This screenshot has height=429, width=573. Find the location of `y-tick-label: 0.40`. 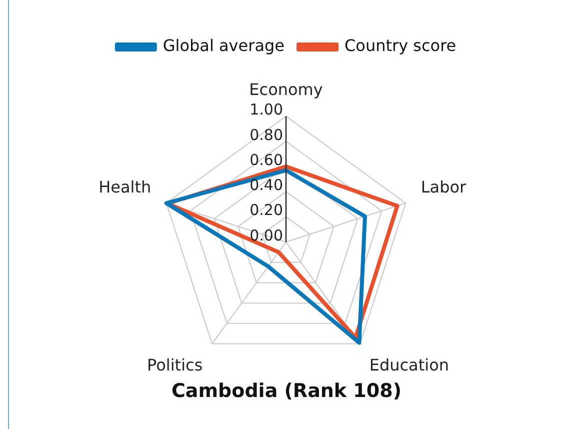

y-tick-label: 0.40 is located at coordinates (266, 185).